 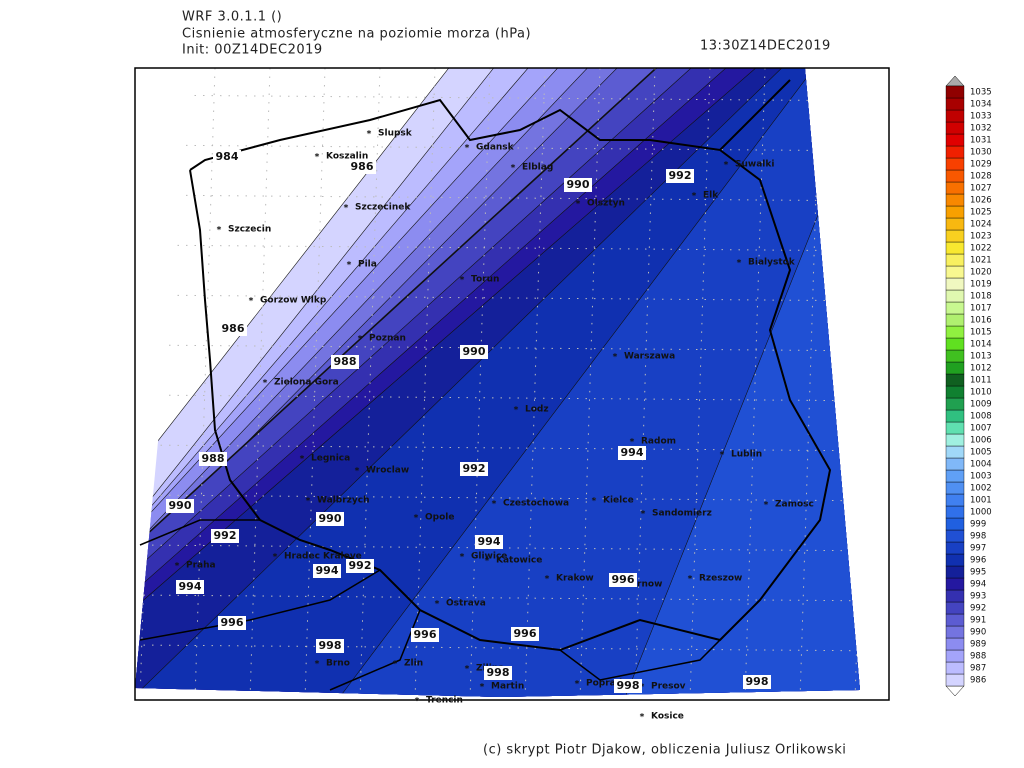 I want to click on city-label: Opole, so click(x=439, y=518).